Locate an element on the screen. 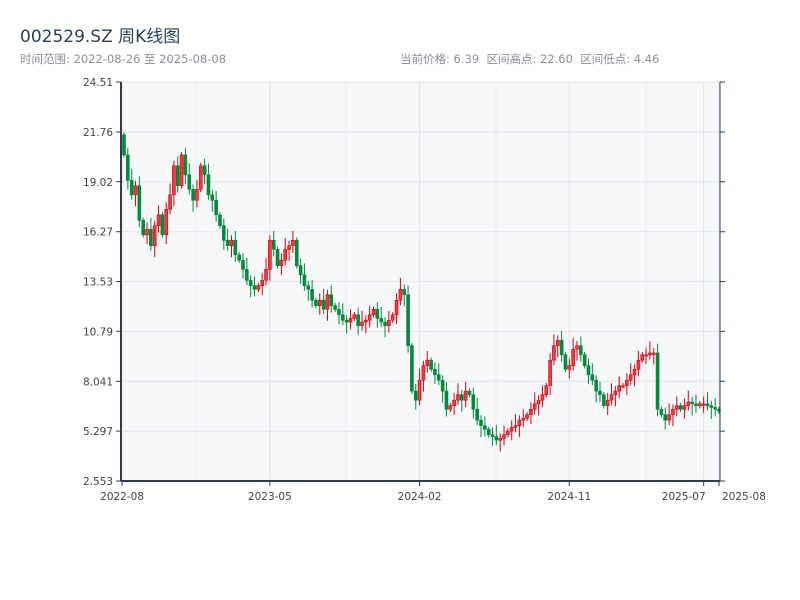 Image resolution: width=800 pixels, height=600 pixels. y-tick-label: 21.76 is located at coordinates (98, 133).